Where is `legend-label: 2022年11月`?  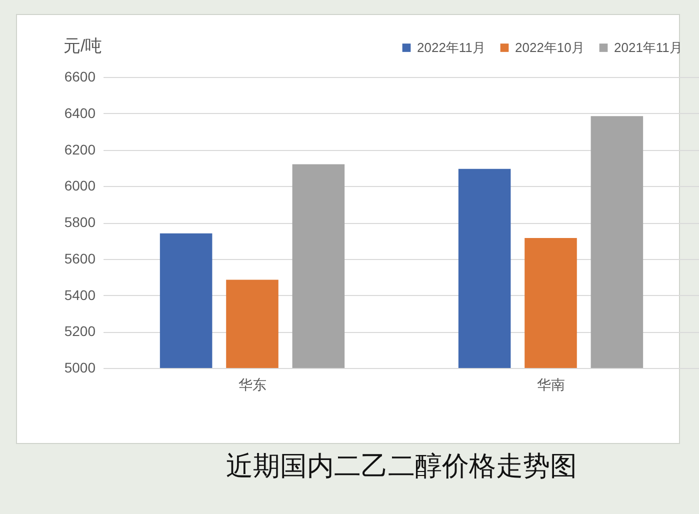
legend-label: 2022年11月 is located at coordinates (451, 47).